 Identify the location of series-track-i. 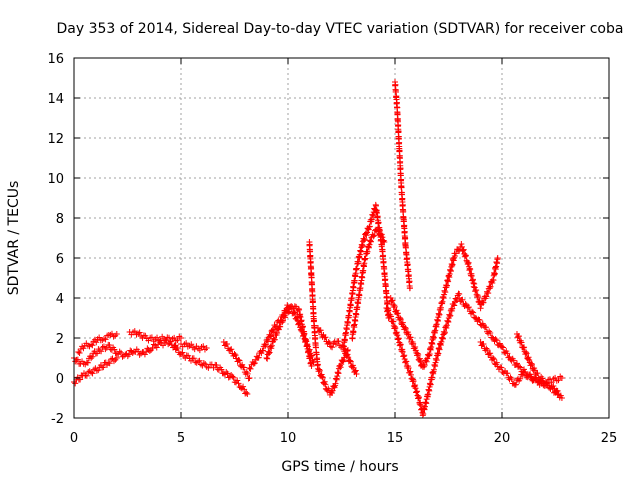
(289, 336).